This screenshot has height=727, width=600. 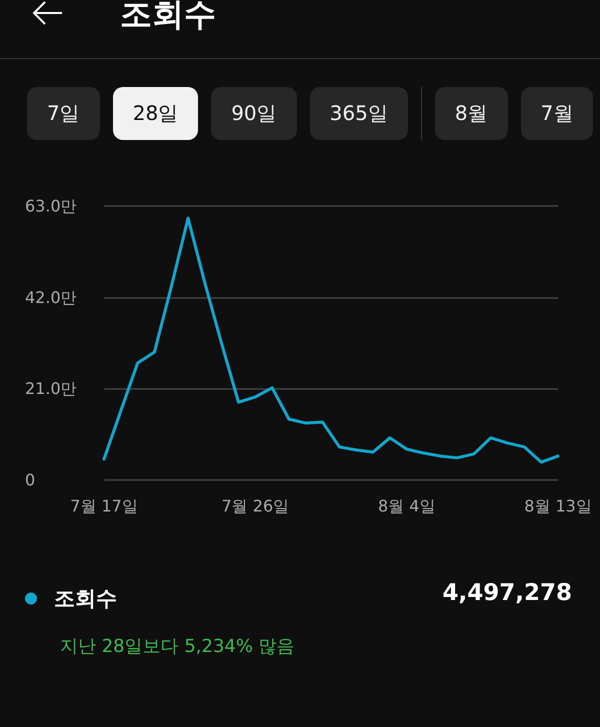 I want to click on text: 90일, so click(x=254, y=113).